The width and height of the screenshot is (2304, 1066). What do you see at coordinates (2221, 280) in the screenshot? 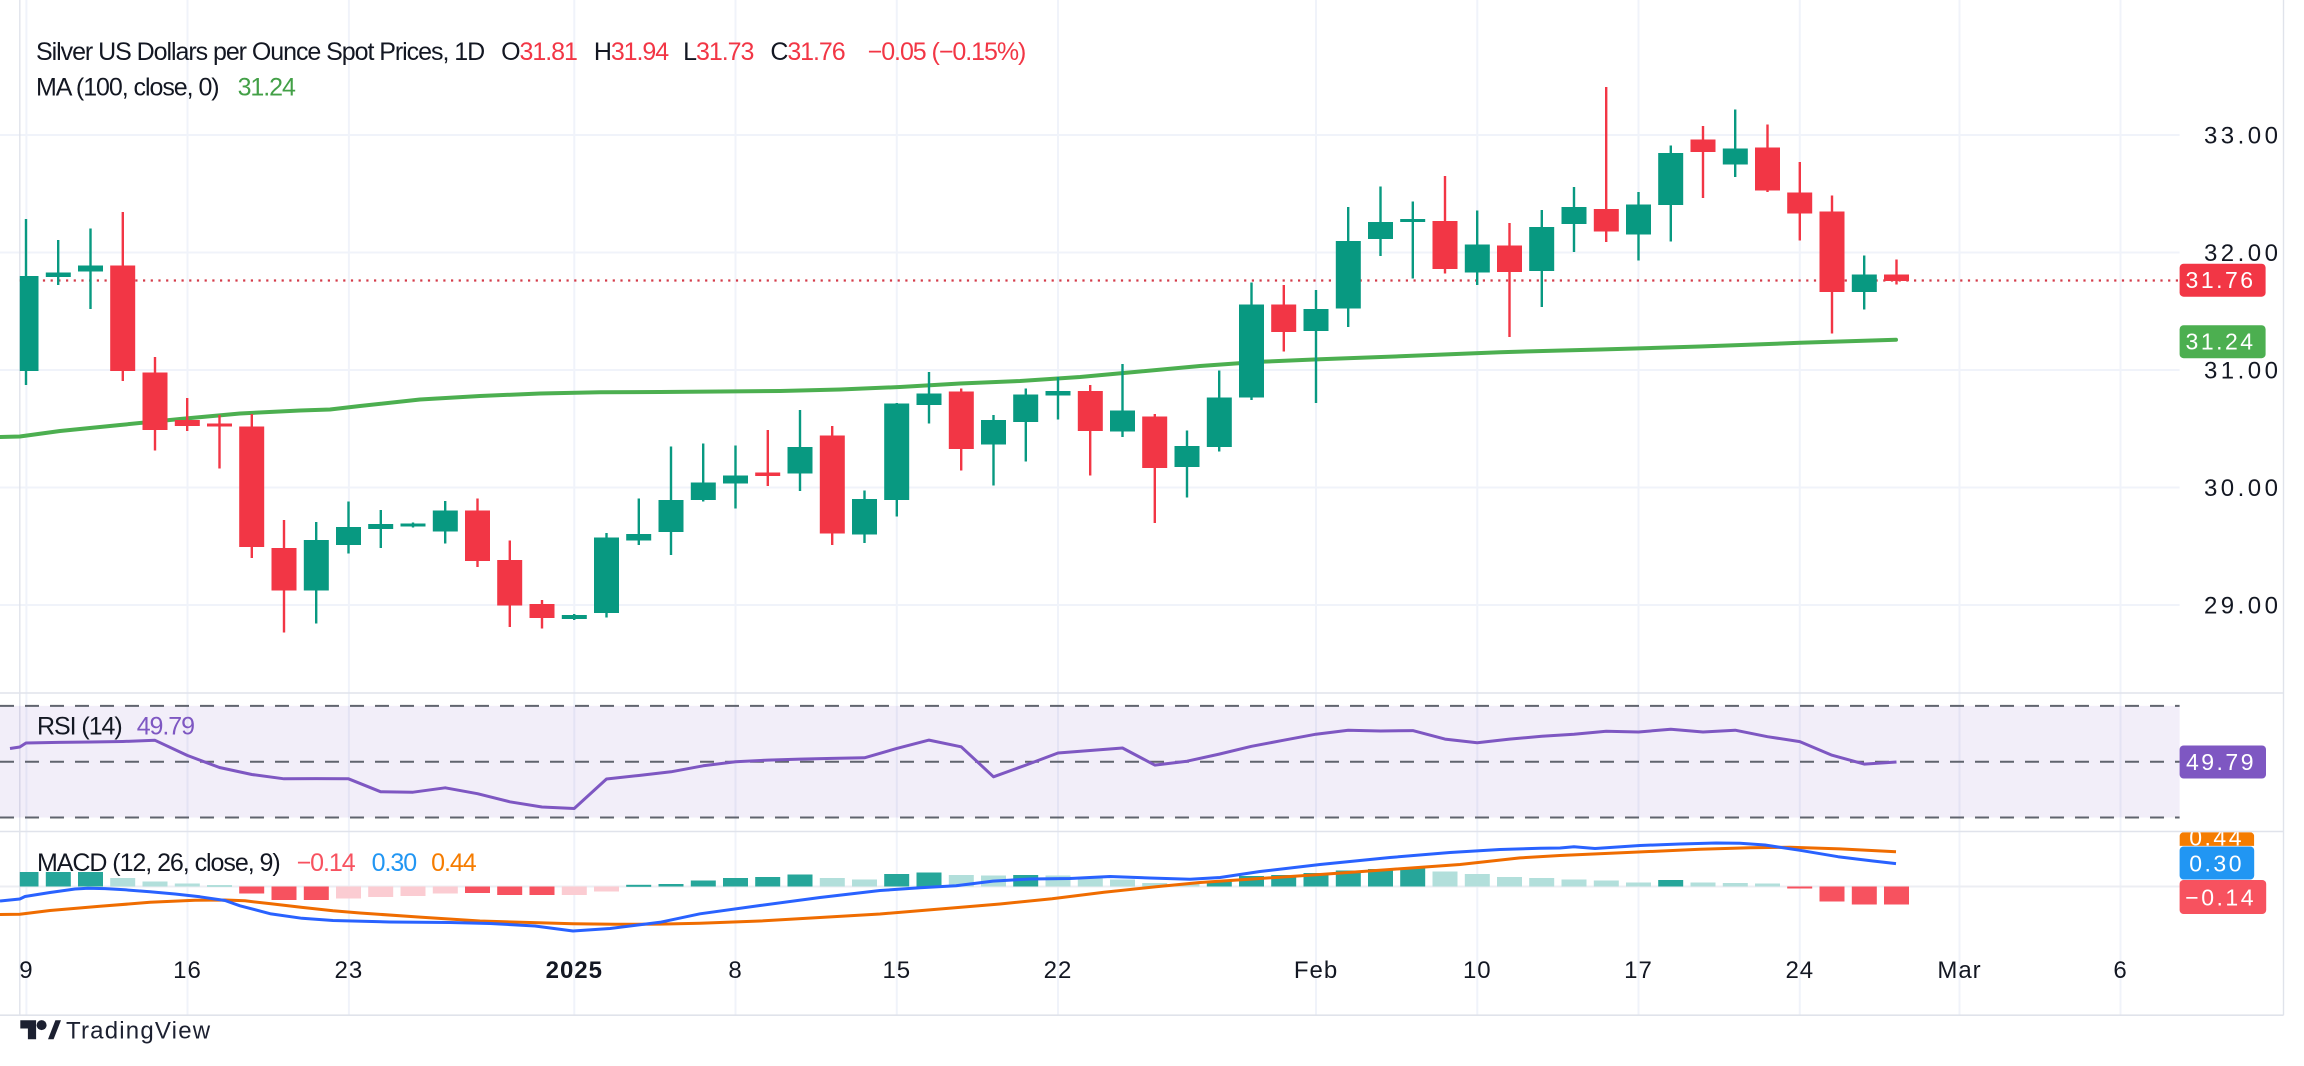
I see `svg-text: 31.76` at bounding box center [2221, 280].